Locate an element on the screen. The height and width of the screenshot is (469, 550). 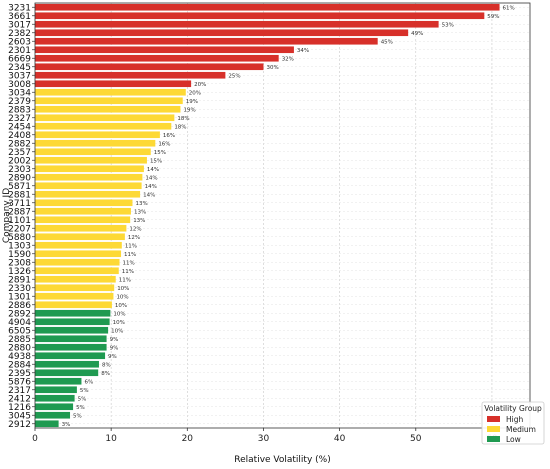
value-label-2880: 9% is located at coordinates (114, 348).